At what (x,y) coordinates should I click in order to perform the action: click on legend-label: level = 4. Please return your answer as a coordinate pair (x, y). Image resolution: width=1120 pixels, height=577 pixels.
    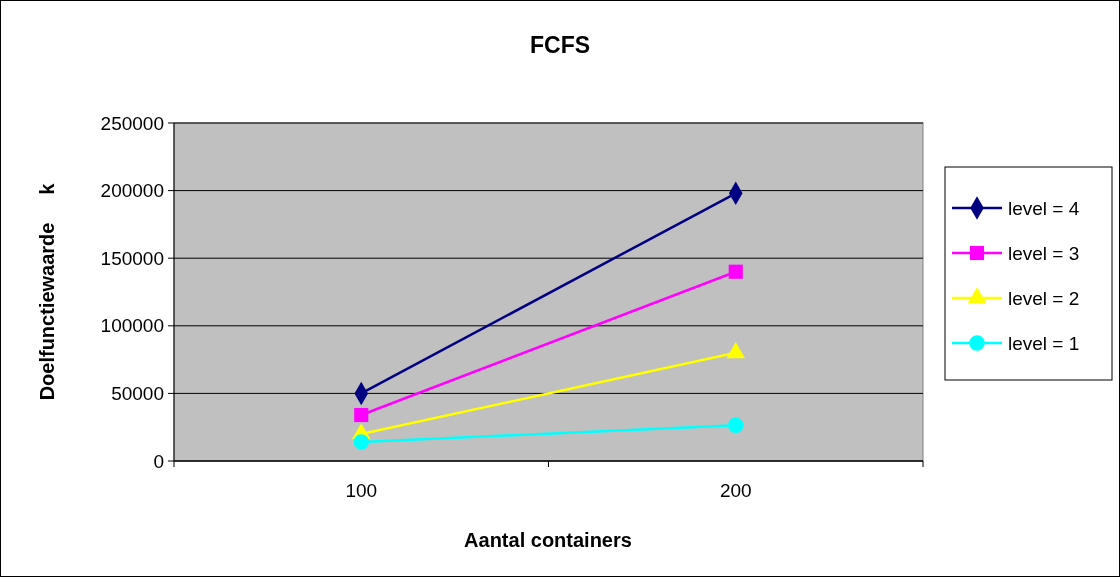
    Looking at the image, I should click on (1044, 208).